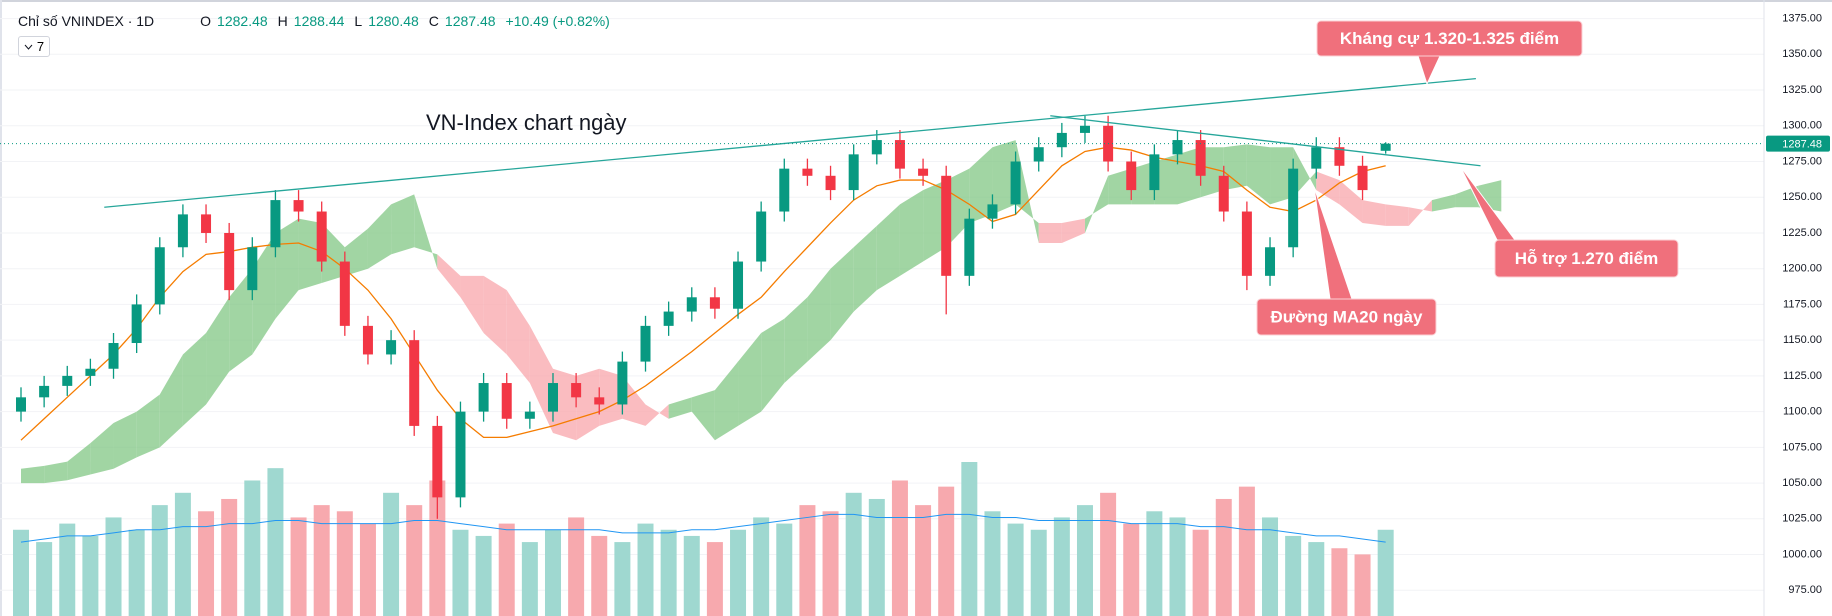 This screenshot has width=1832, height=616. I want to click on ohlc-key: C, so click(433, 21).